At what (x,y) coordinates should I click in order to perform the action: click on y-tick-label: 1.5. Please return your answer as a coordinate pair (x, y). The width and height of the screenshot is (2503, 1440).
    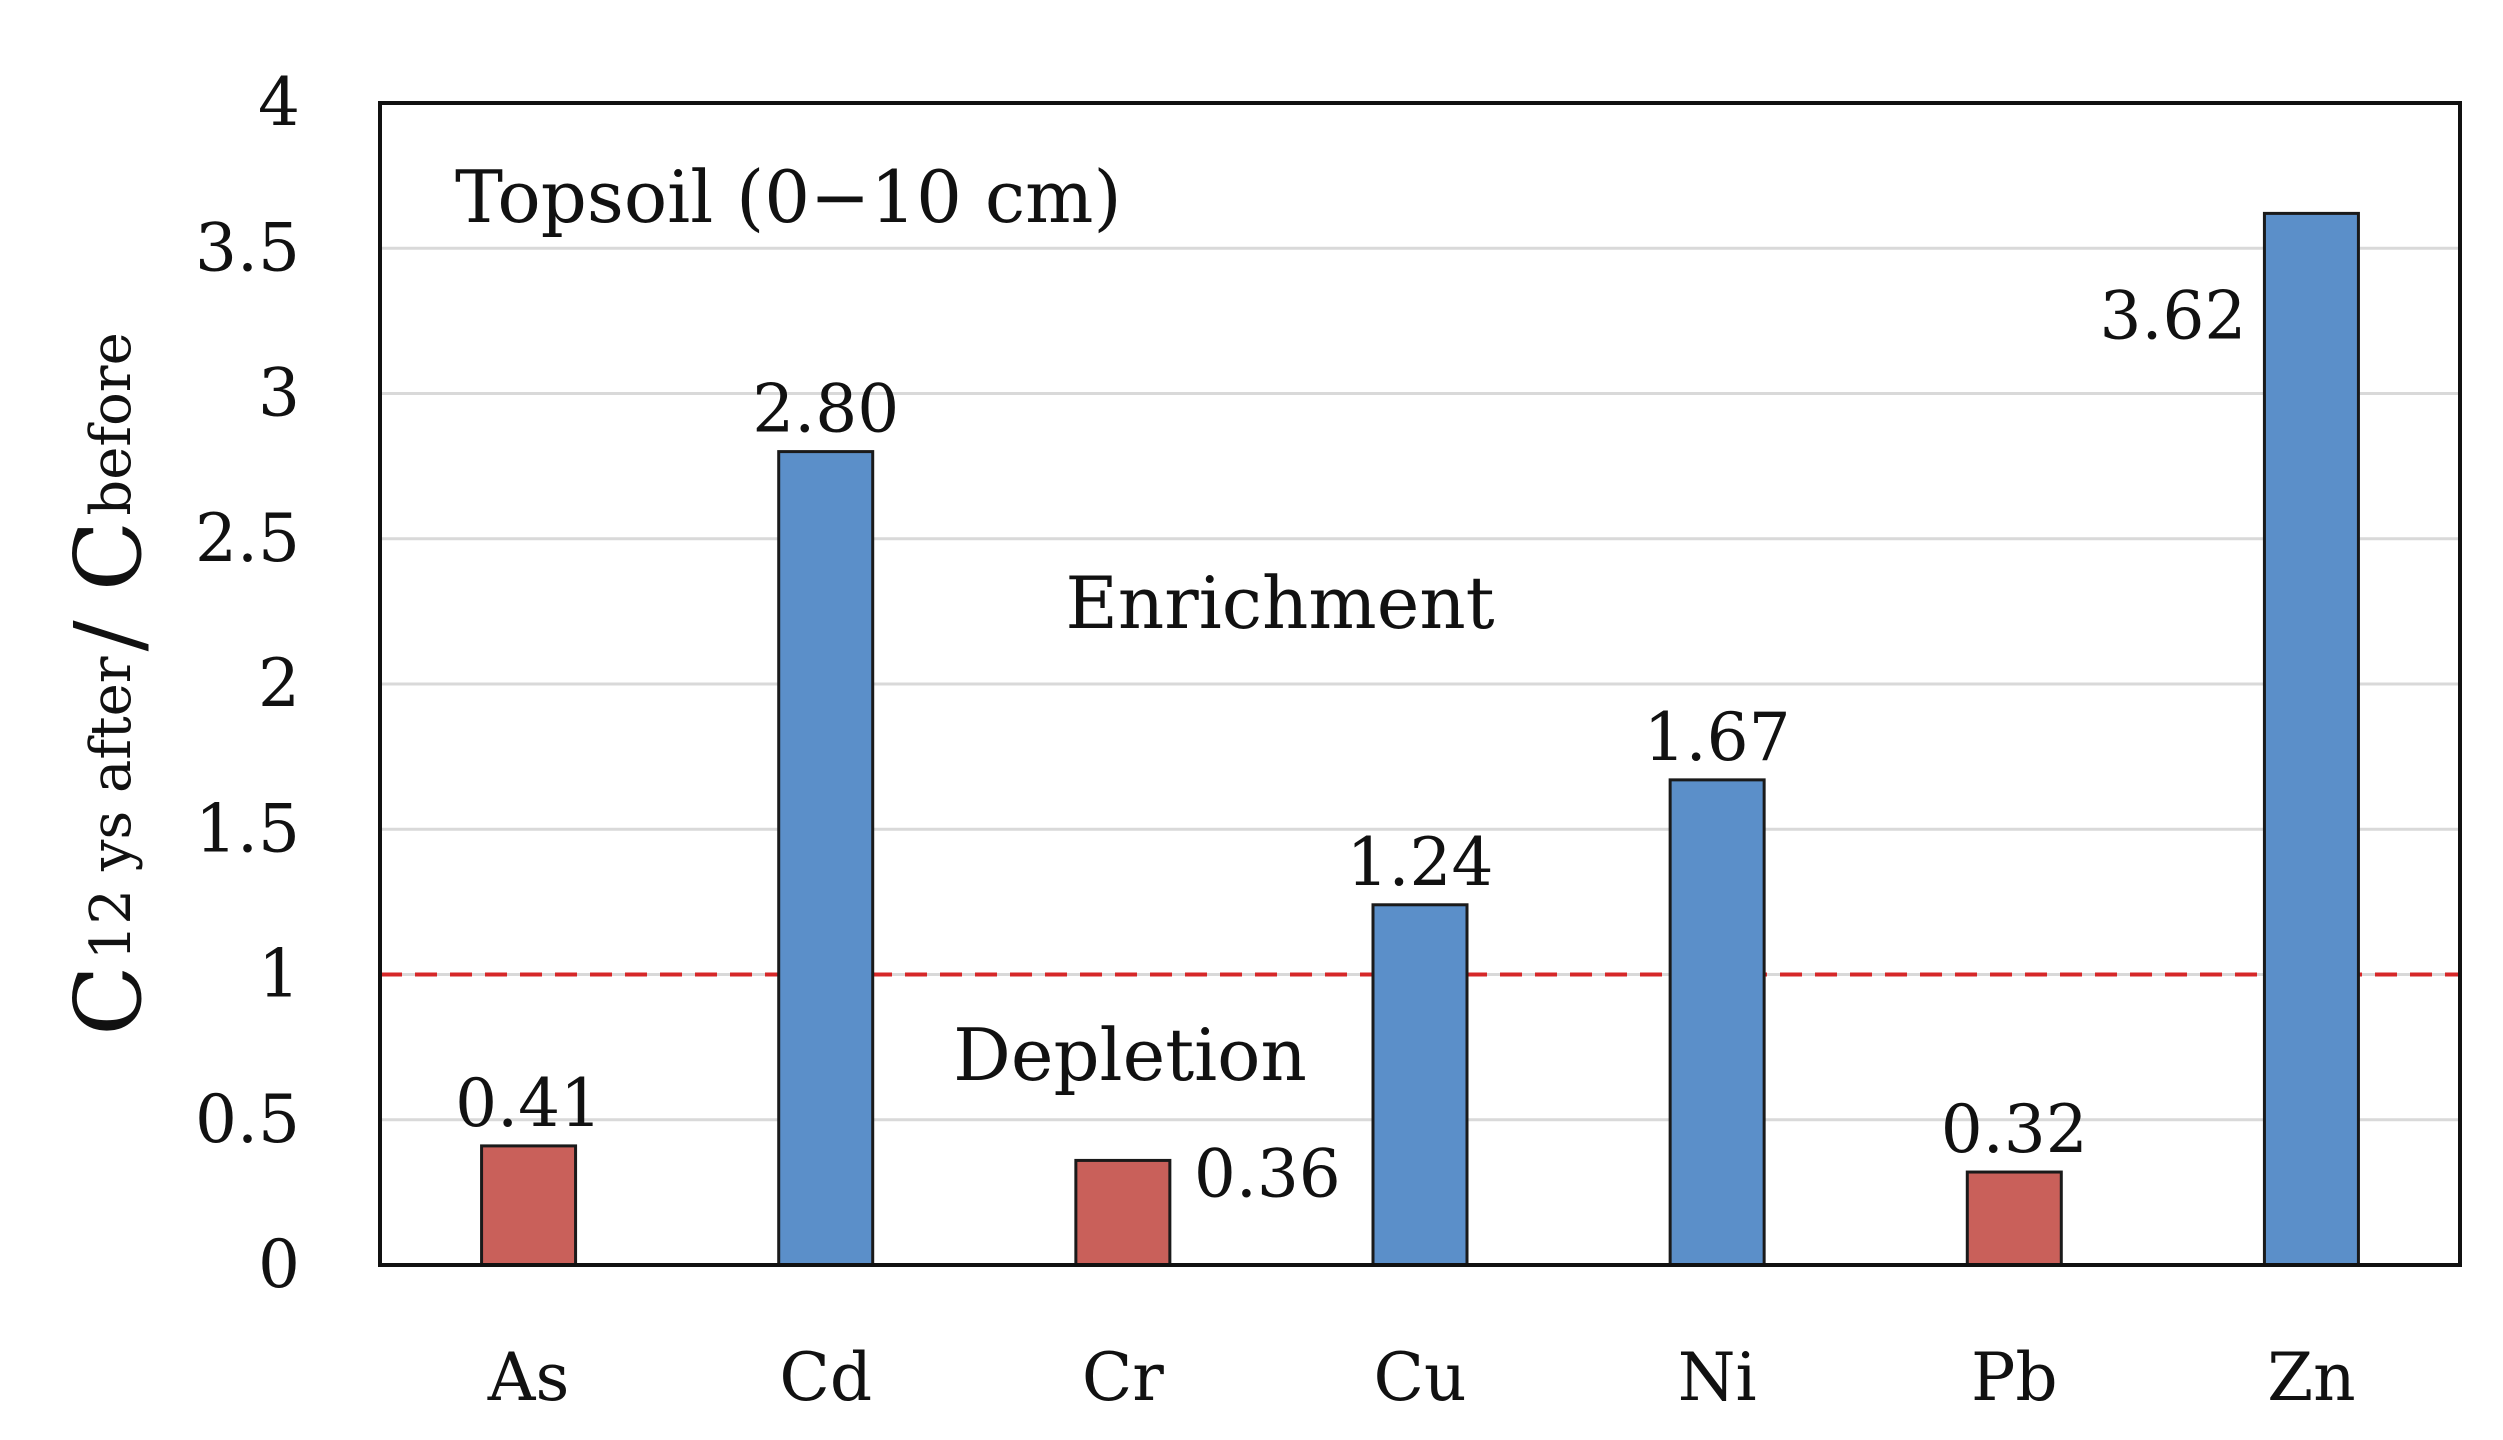
    Looking at the image, I should click on (247, 828).